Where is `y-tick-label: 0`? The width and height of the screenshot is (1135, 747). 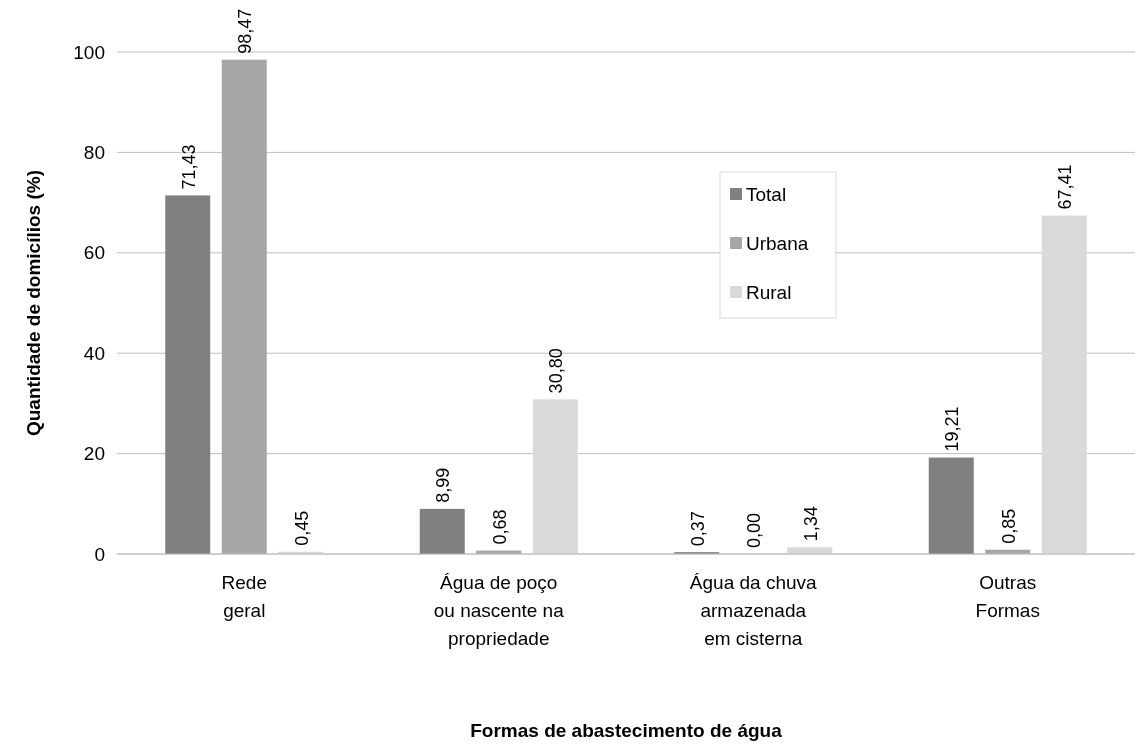
y-tick-label: 0 is located at coordinates (99, 554).